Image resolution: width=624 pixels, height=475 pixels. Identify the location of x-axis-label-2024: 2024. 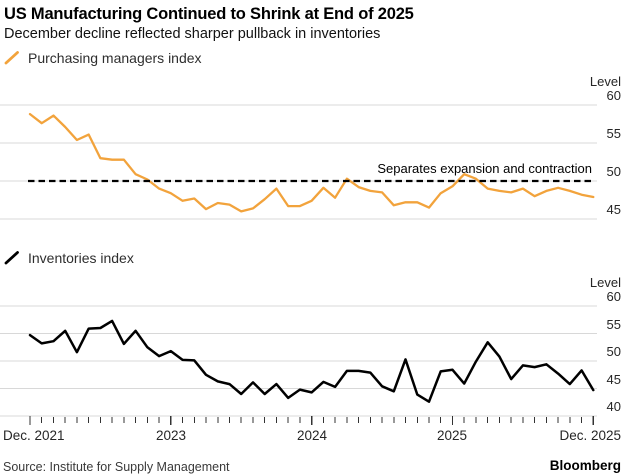
(312, 435).